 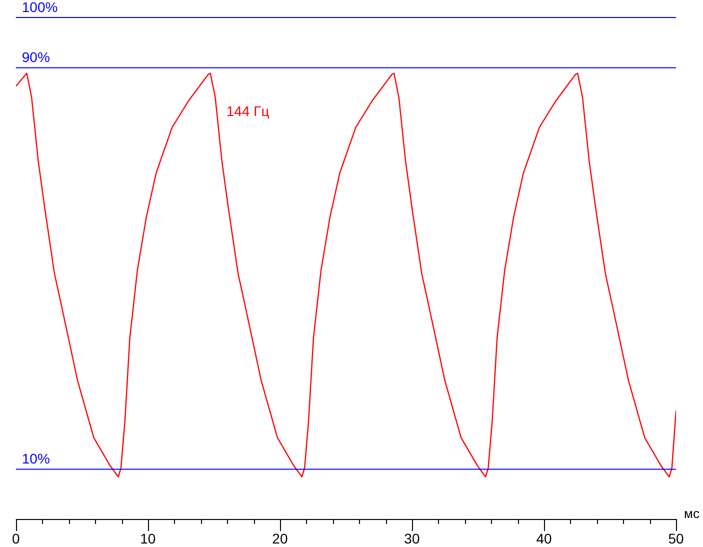 I want to click on ref-line-label: 100%, so click(x=40, y=7).